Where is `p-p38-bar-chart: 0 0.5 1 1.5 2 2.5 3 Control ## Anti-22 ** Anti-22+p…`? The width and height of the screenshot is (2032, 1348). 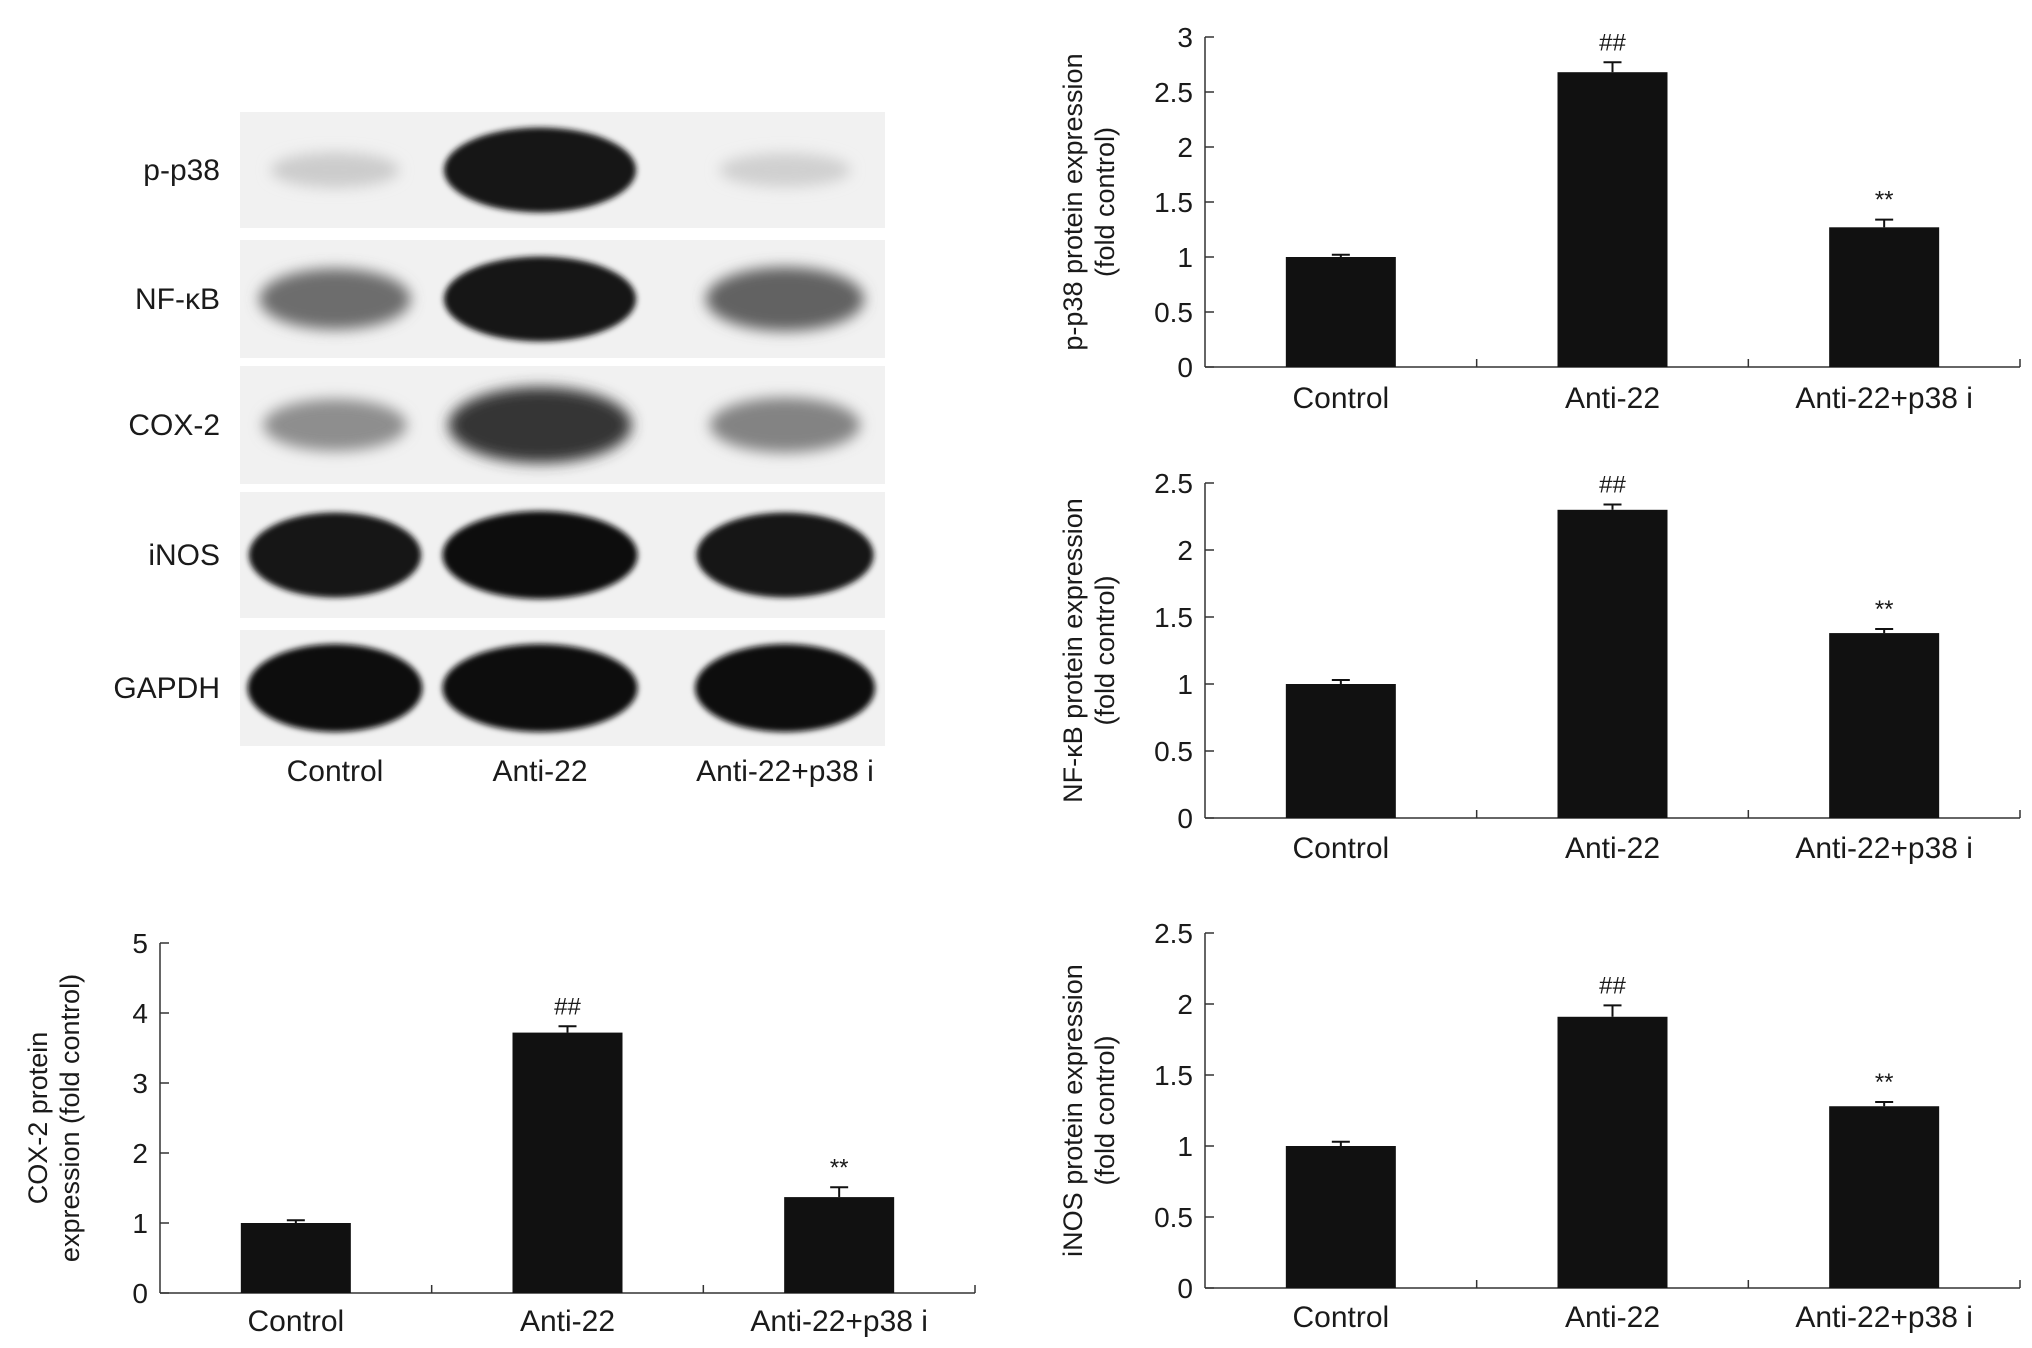 p-p38-bar-chart: 0 0.5 1 1.5 2 2.5 3 Control ## Anti-22 ** Anti-22+p… is located at coordinates (1539, 218).